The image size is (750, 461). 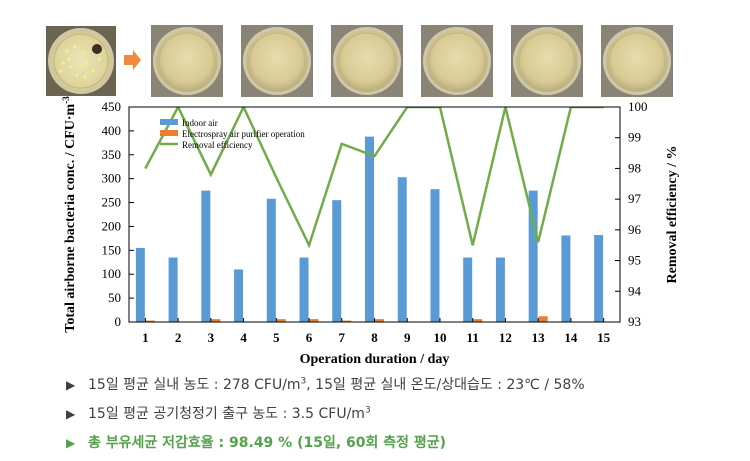 What do you see at coordinates (539, 337) in the screenshot?
I see `x-tick-label: 13` at bounding box center [539, 337].